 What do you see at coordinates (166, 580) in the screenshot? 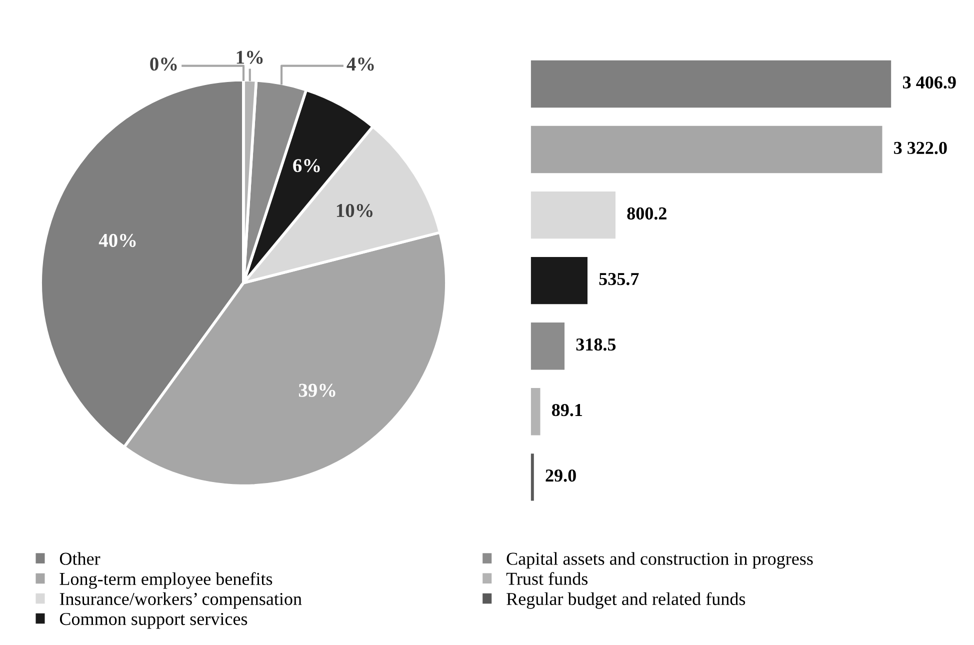
I see `legend-label: Long-term employee benefits` at bounding box center [166, 580].